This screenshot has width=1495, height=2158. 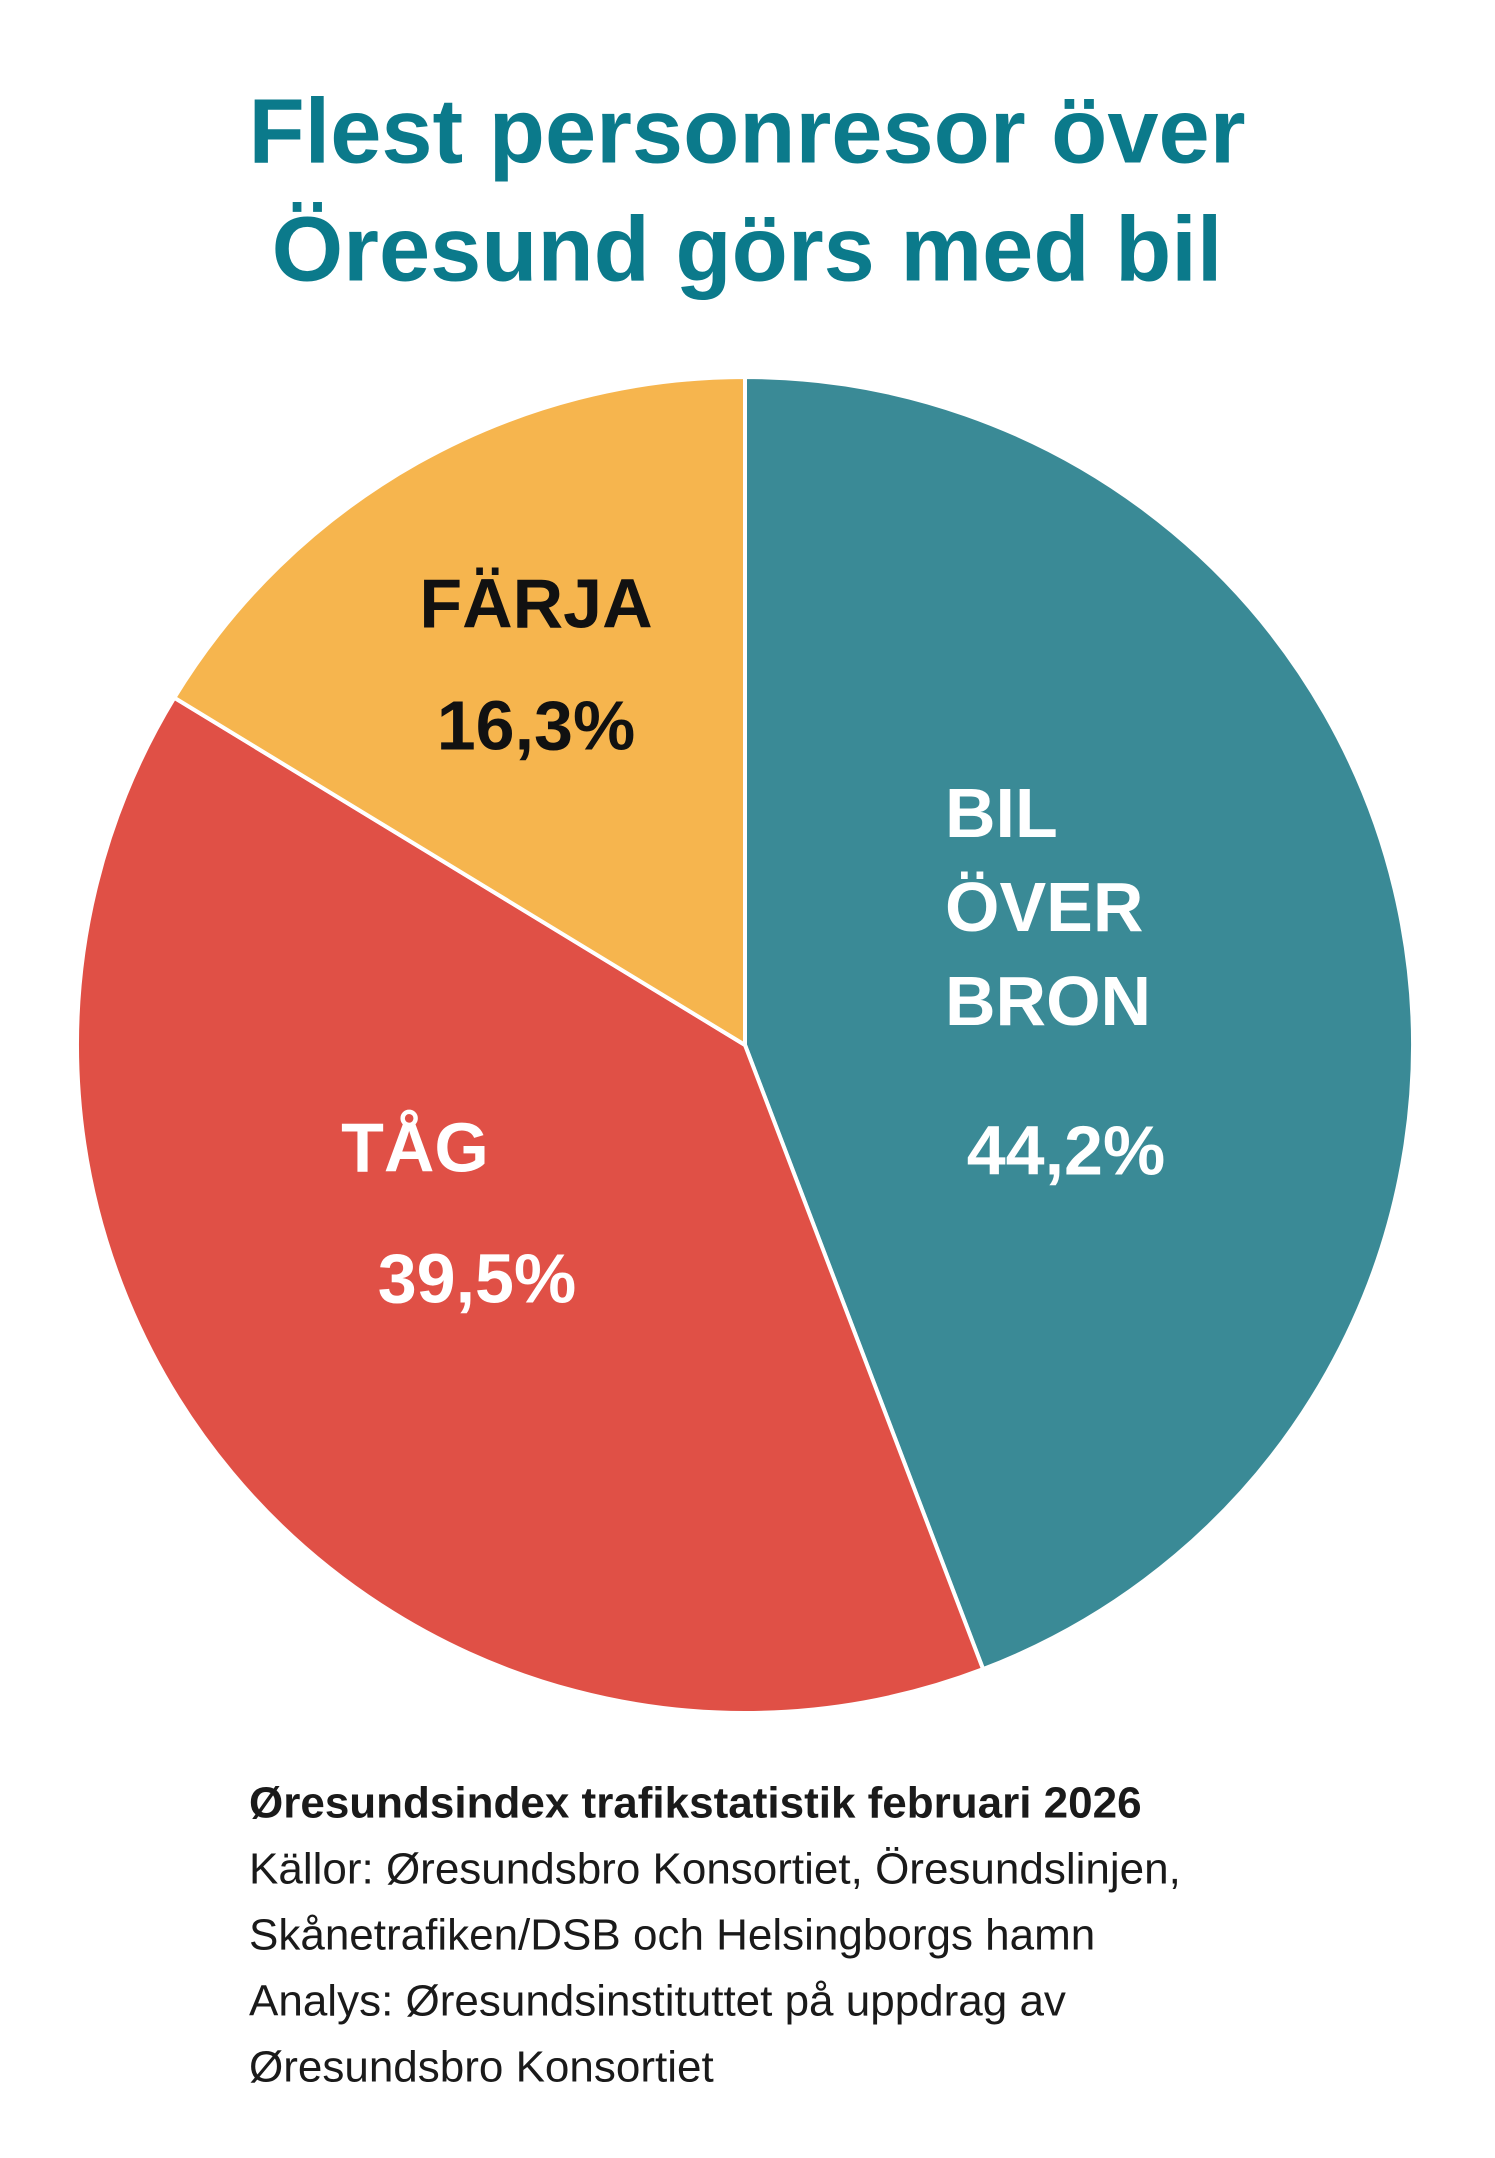 What do you see at coordinates (481, 2067) in the screenshot?
I see `source-text: Øresundsbro Konsortiet` at bounding box center [481, 2067].